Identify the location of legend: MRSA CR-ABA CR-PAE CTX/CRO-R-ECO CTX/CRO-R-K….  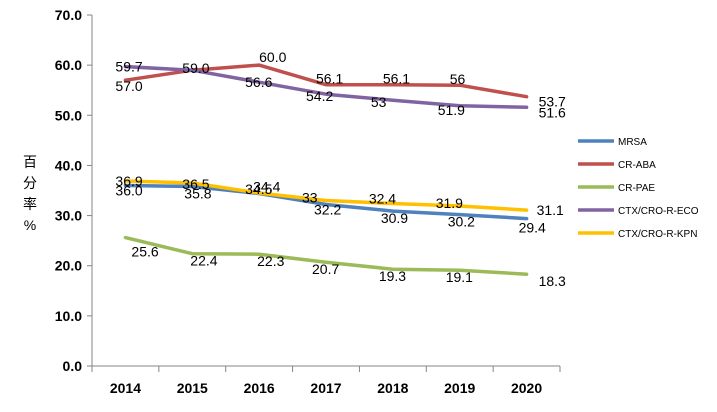
(638, 188).